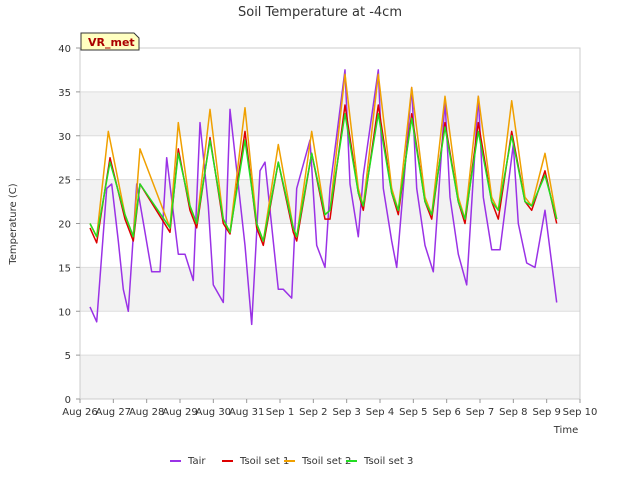  I want to click on x-tick-label: Sep 10, so click(580, 412).